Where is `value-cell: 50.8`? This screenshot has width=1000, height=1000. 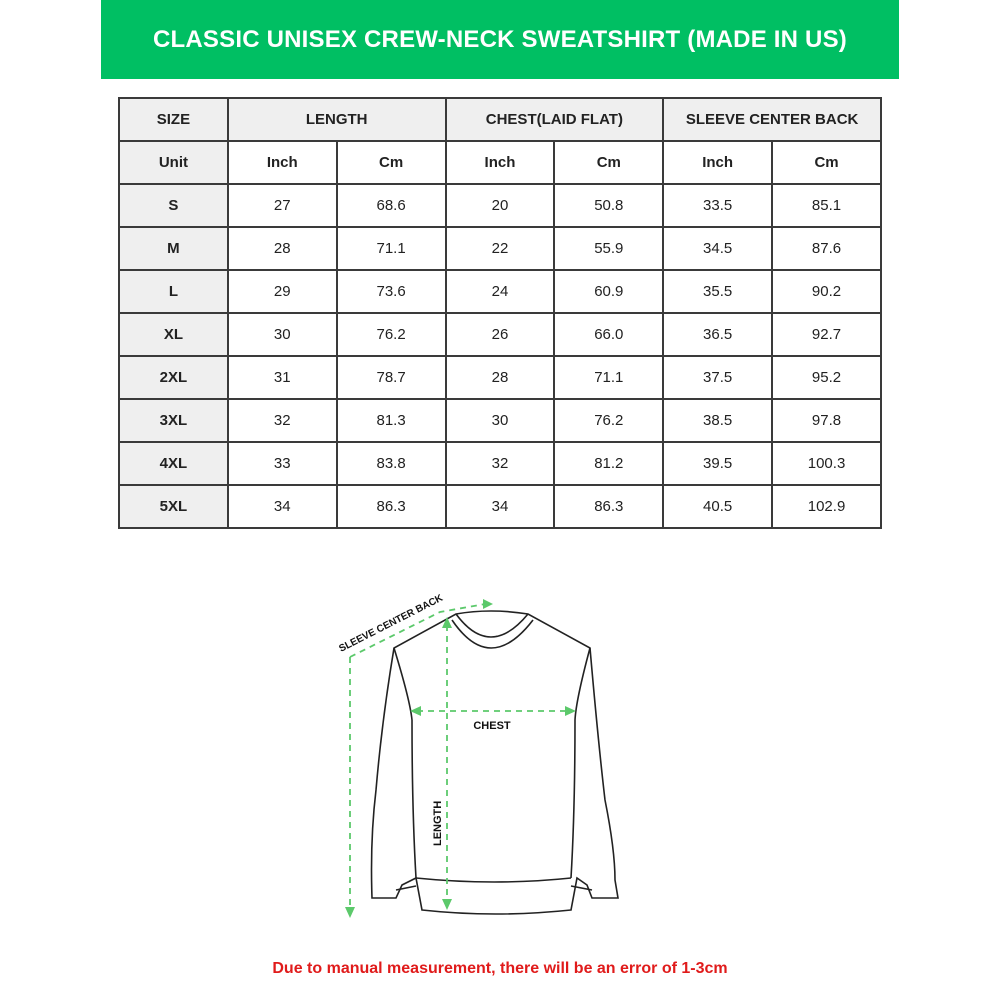
value-cell: 50.8 is located at coordinates (609, 205).